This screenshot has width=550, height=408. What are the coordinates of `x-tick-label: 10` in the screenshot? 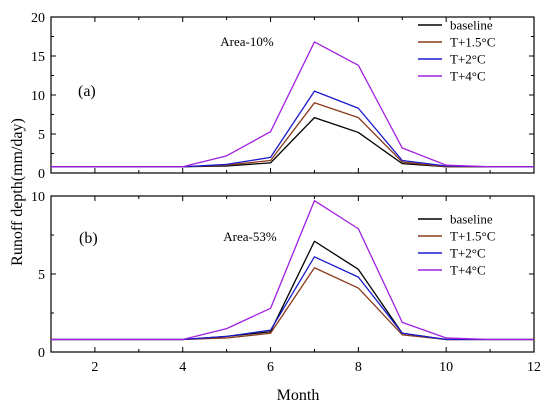 It's located at (446, 367).